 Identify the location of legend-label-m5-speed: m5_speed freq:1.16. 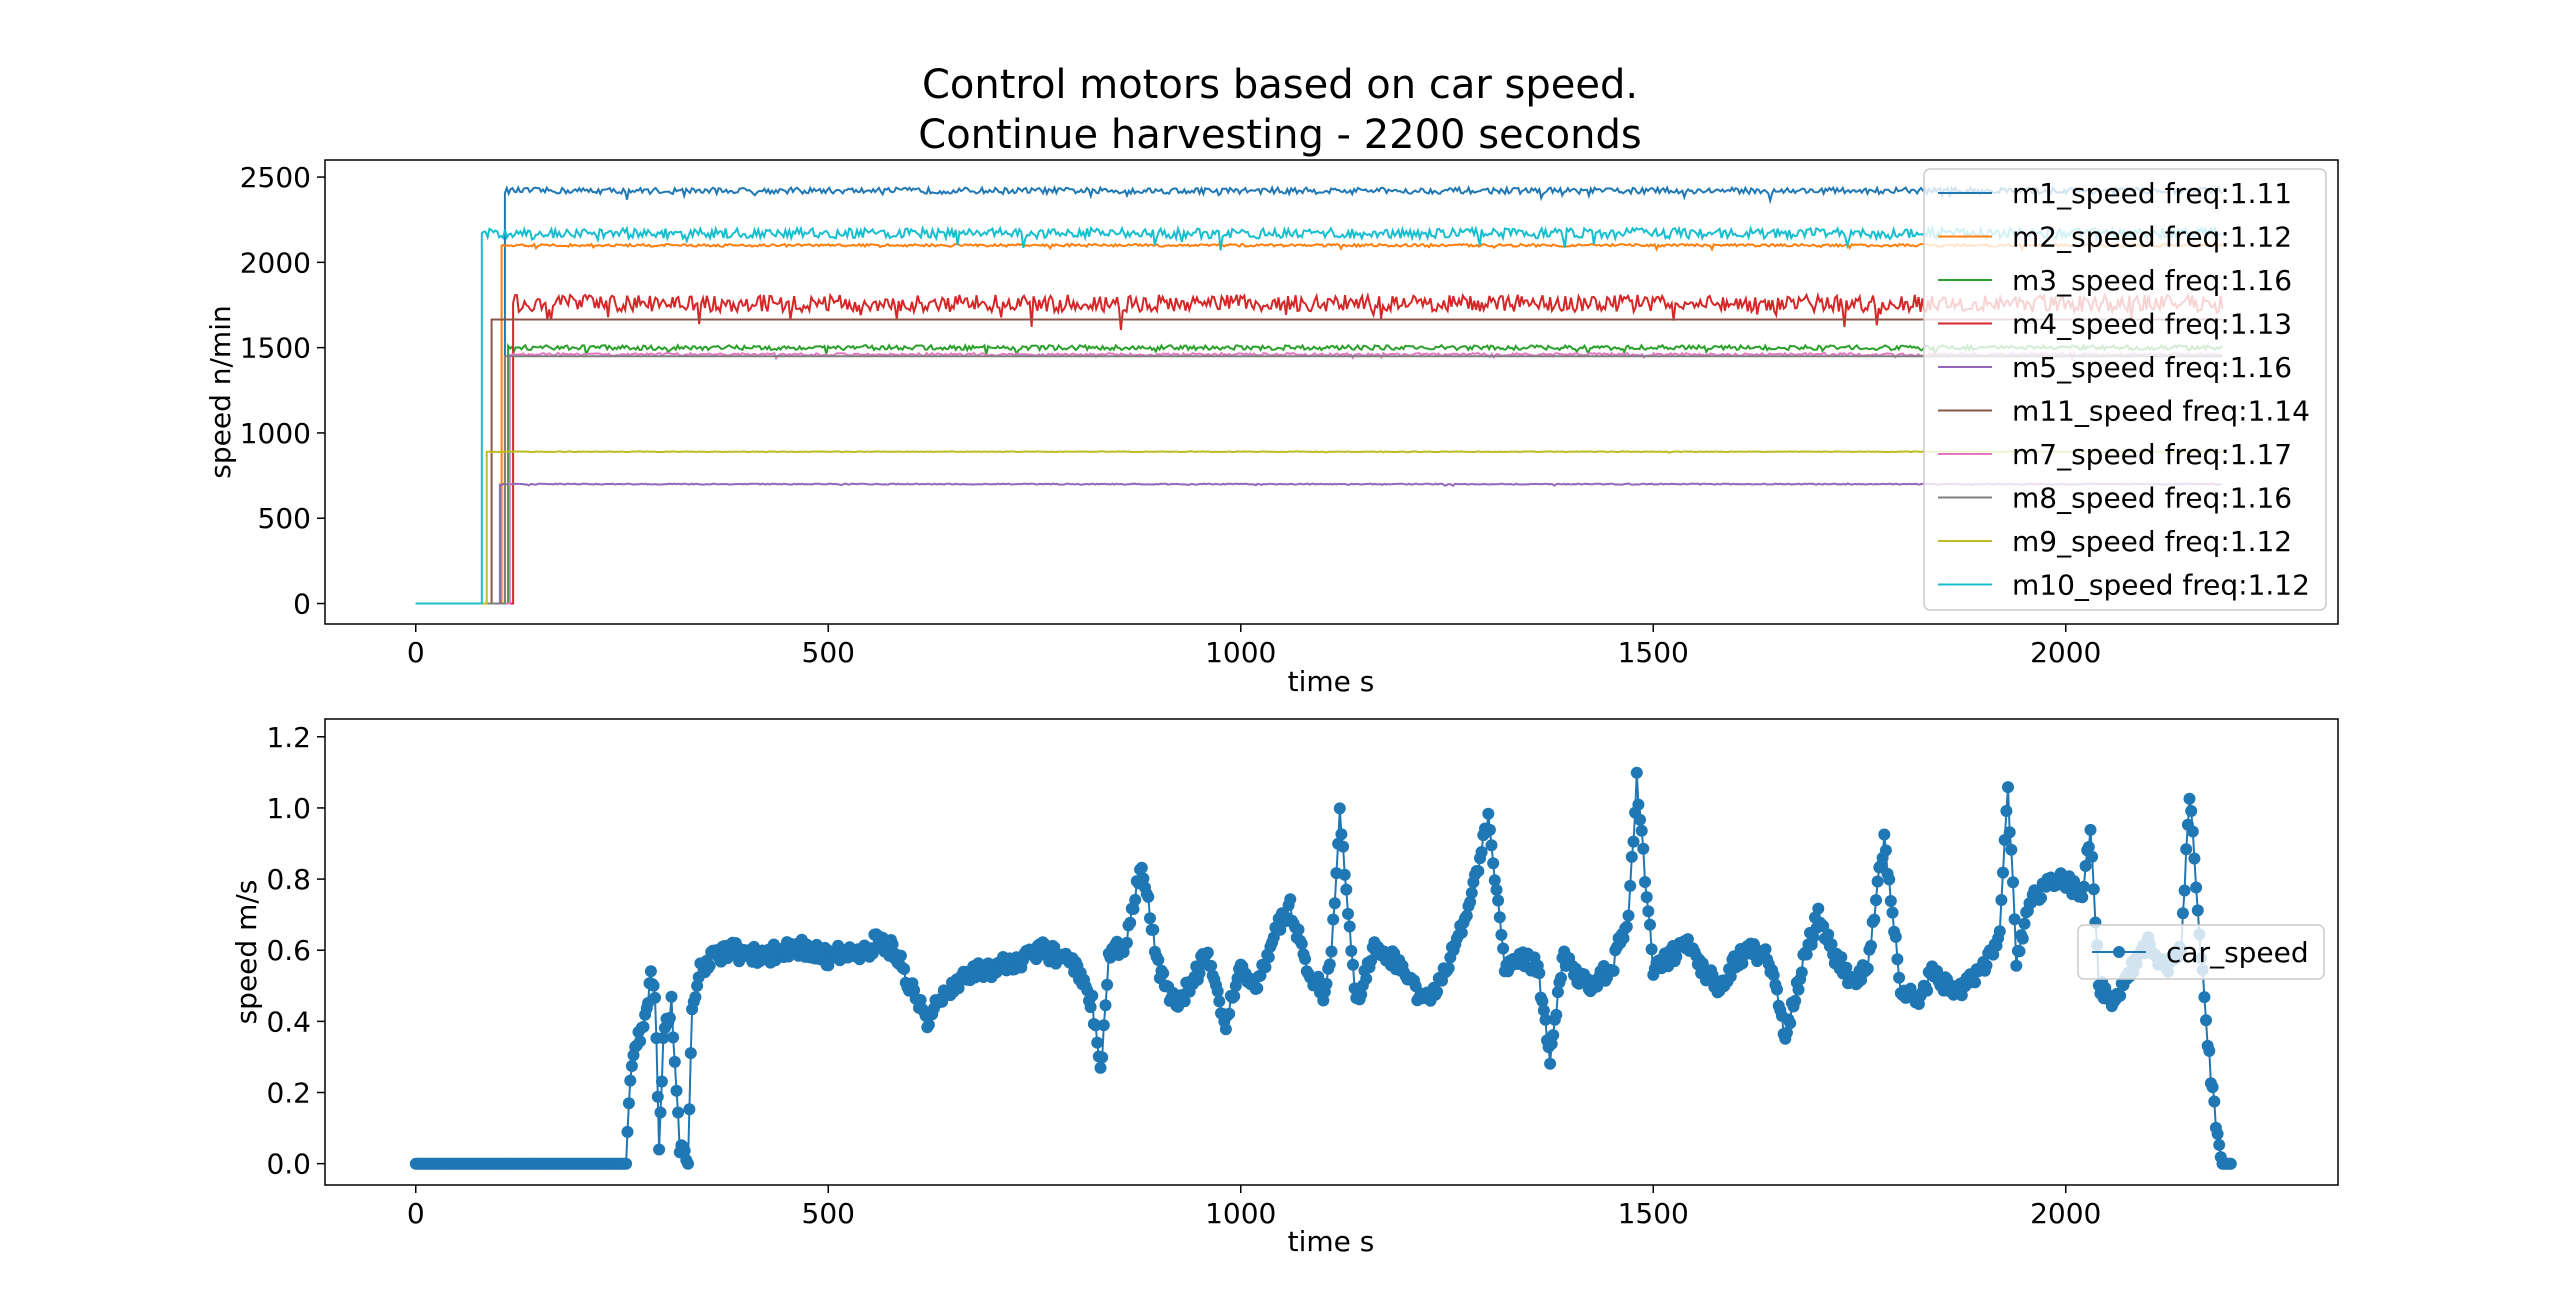
(2152, 367).